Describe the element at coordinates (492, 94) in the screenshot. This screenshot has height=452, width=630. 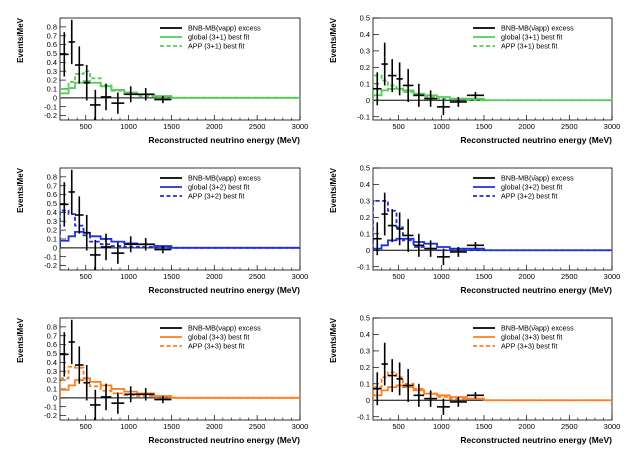
I see `global-fit-histogram` at that location.